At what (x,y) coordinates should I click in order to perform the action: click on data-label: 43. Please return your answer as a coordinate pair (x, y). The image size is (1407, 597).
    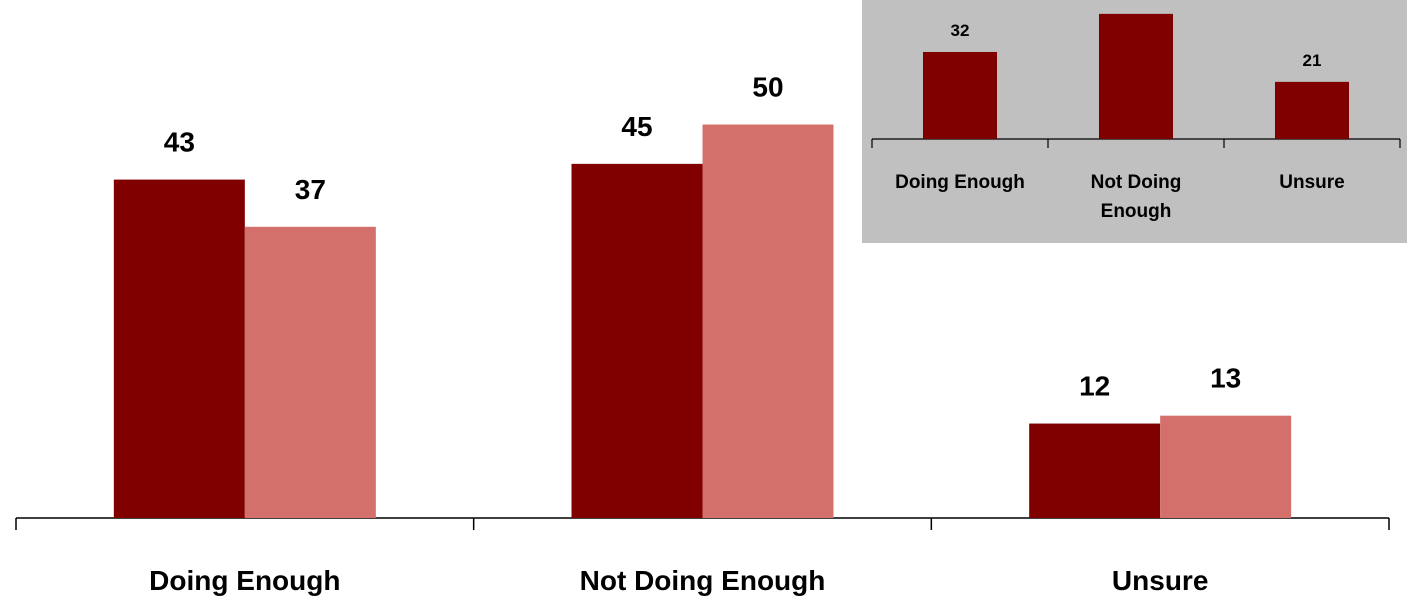
    Looking at the image, I should click on (179, 142).